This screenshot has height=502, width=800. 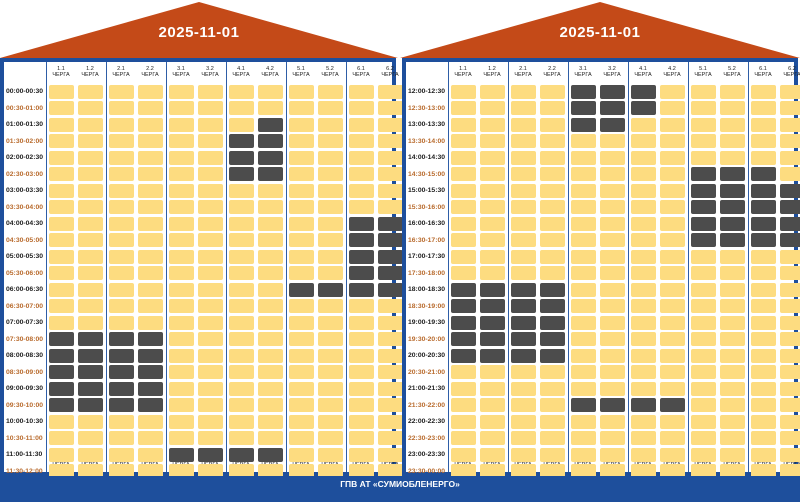 I want to click on queue-header: 4.1 ЧЕРГА, so click(x=643, y=72).